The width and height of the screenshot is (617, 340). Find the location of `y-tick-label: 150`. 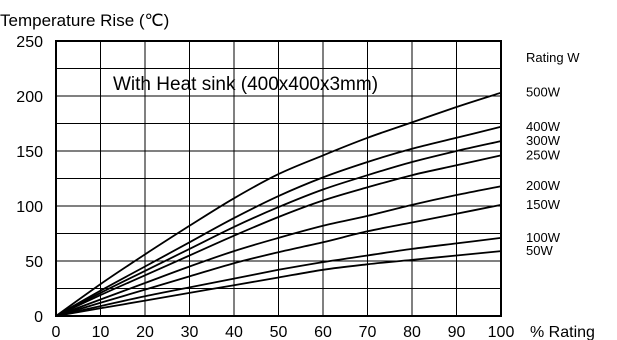

y-tick-label: 150 is located at coordinates (29, 152).